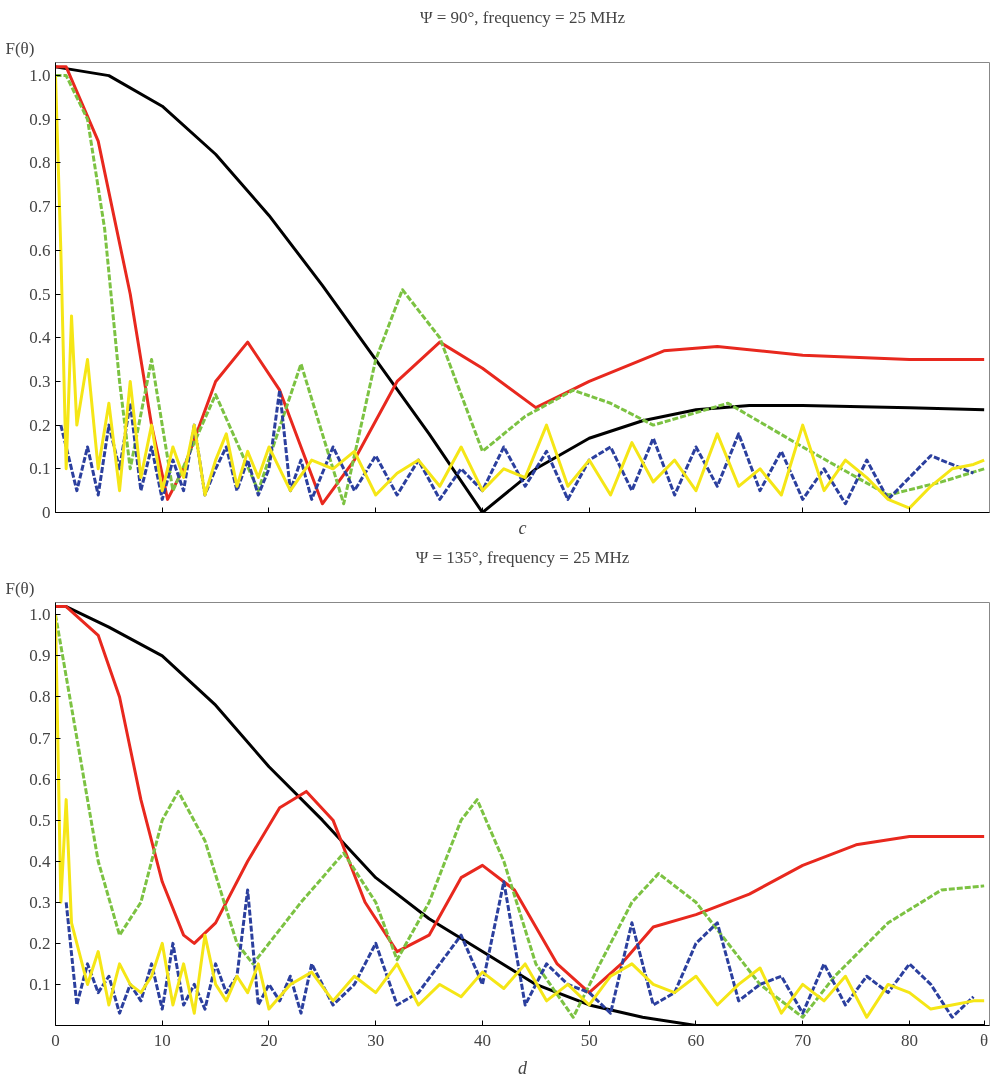  What do you see at coordinates (522, 557) in the screenshot?
I see `chart-title: Ψ = 135°, frequency = 25 MHz` at bounding box center [522, 557].